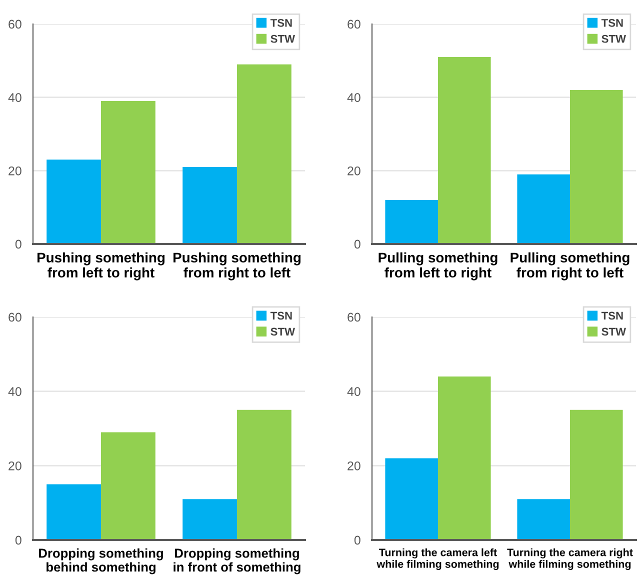 The image size is (638, 578). Describe the element at coordinates (237, 561) in the screenshot. I see `x-tick-label: Dropping something in front of something` at that location.